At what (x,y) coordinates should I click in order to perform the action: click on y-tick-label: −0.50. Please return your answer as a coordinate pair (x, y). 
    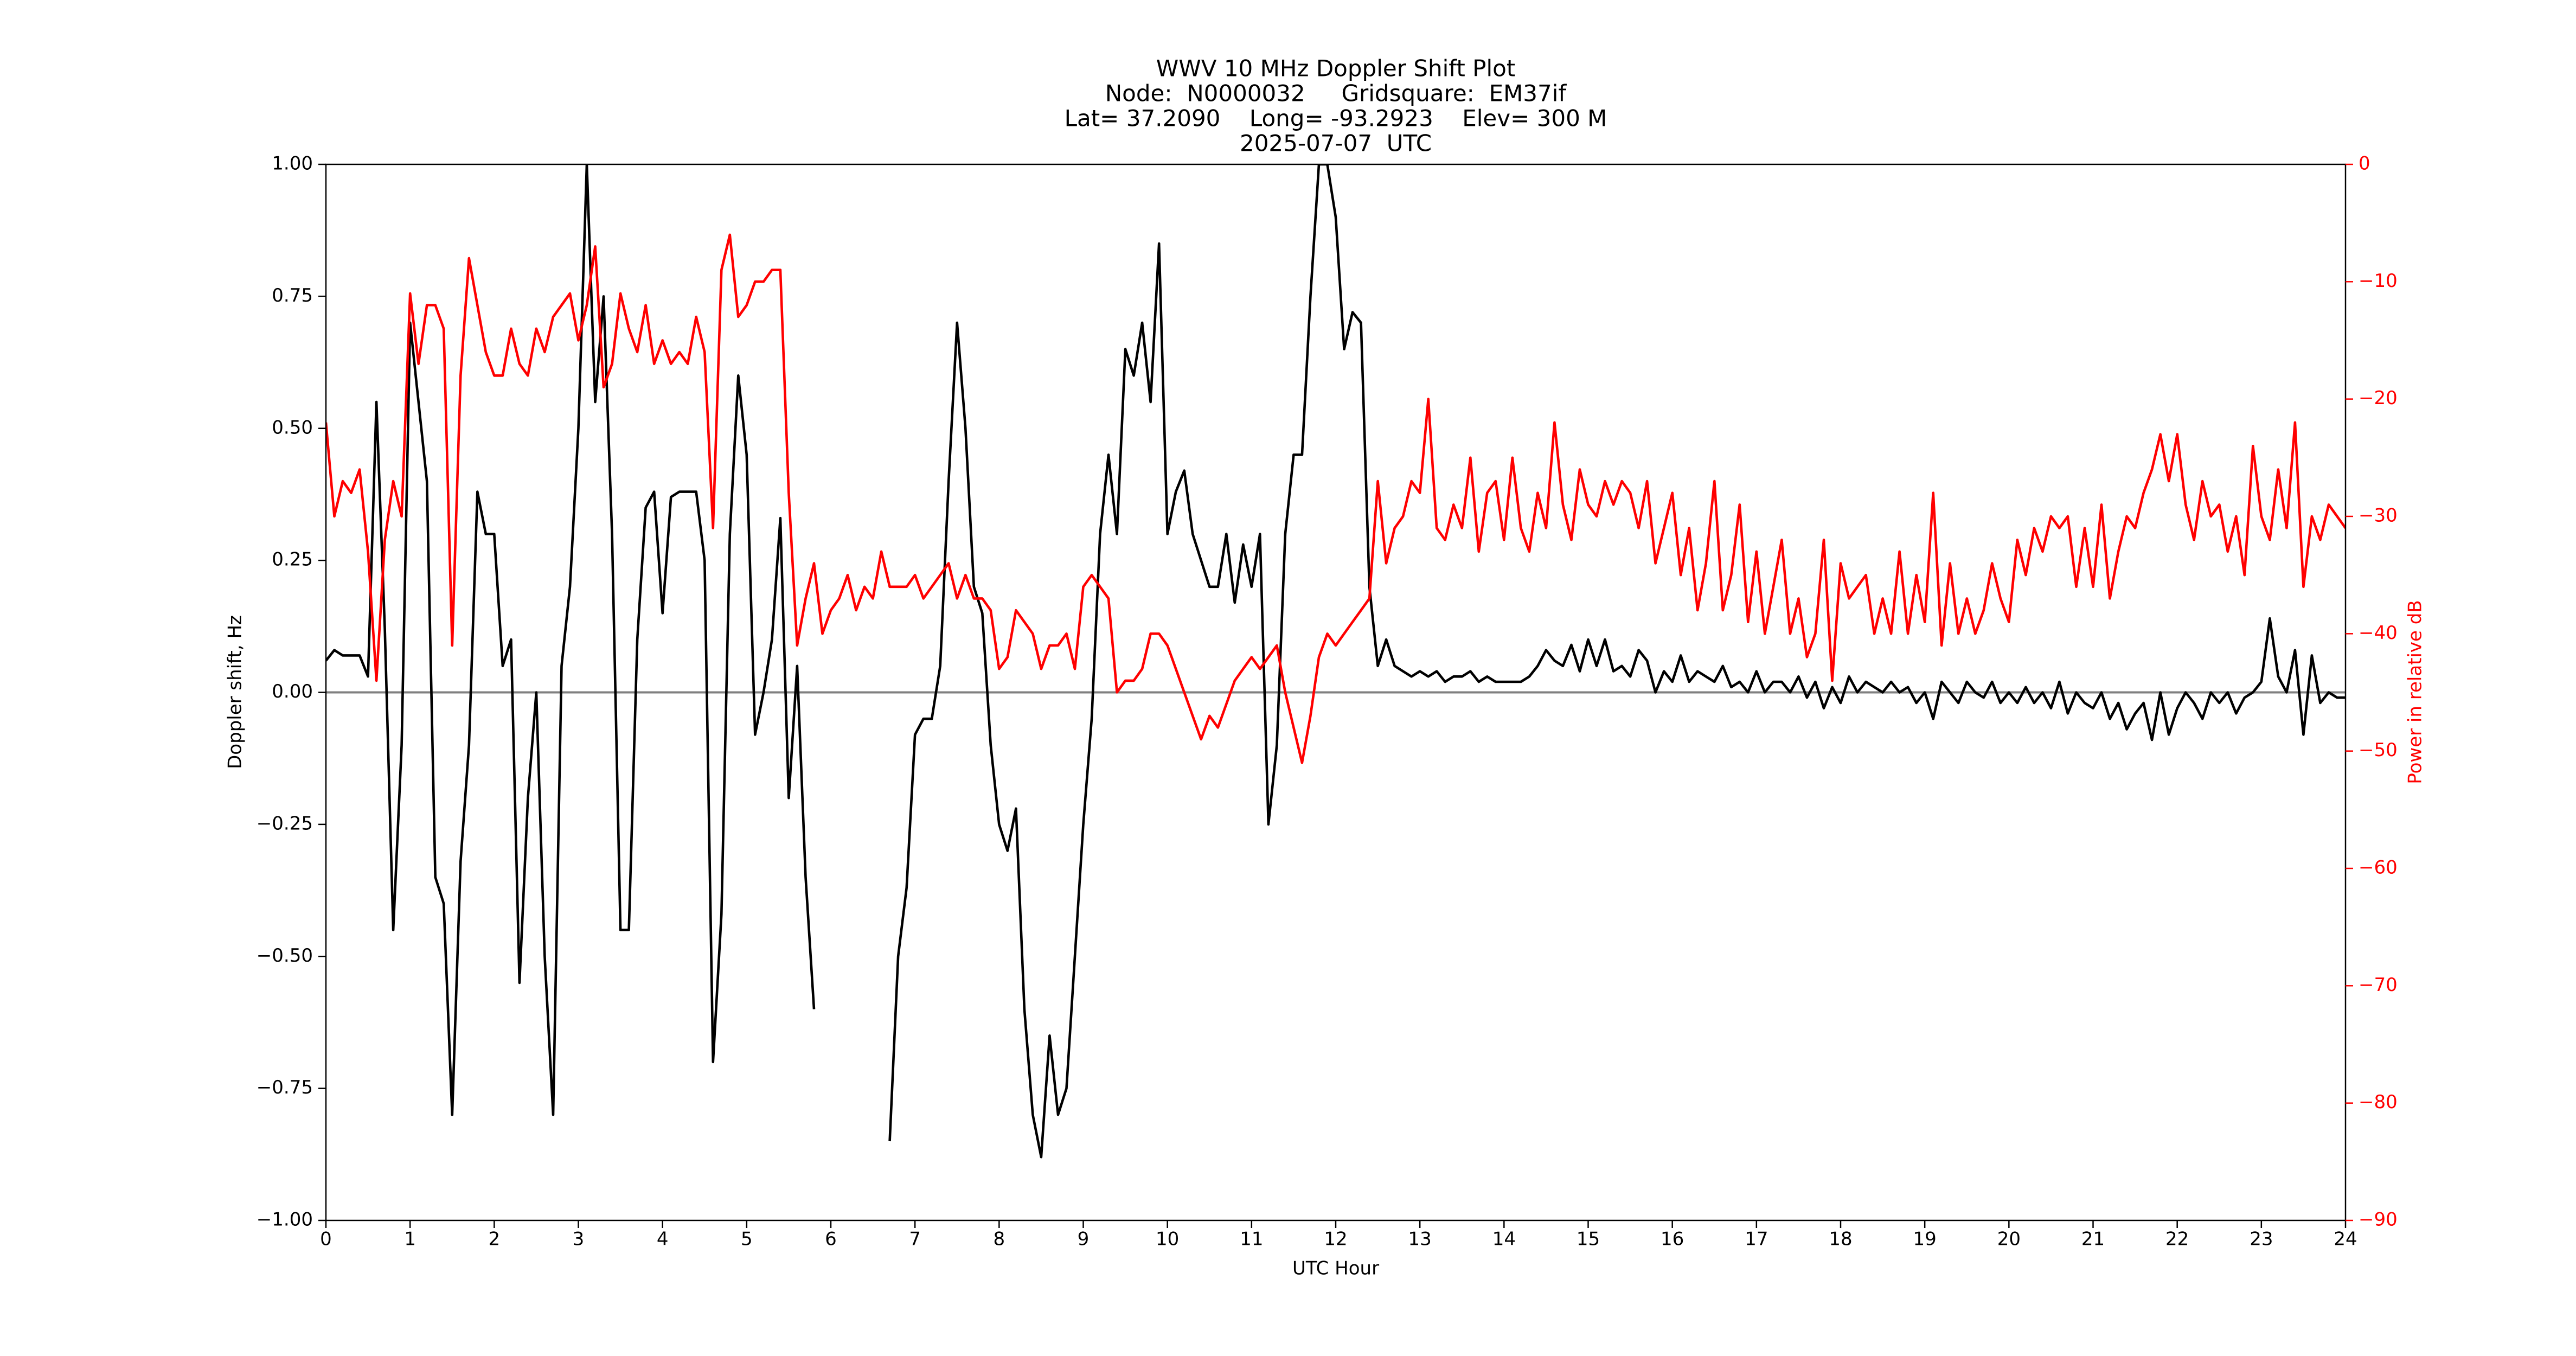
    Looking at the image, I should click on (285, 956).